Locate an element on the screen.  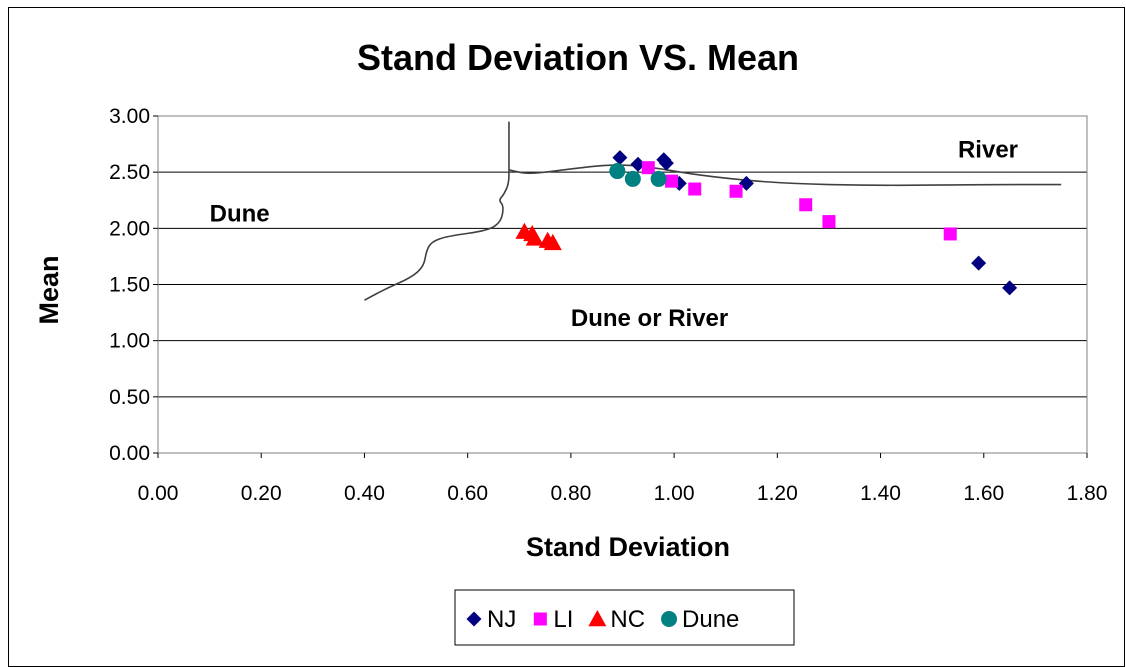
x-tick-label: 0.60 is located at coordinates (467, 493).